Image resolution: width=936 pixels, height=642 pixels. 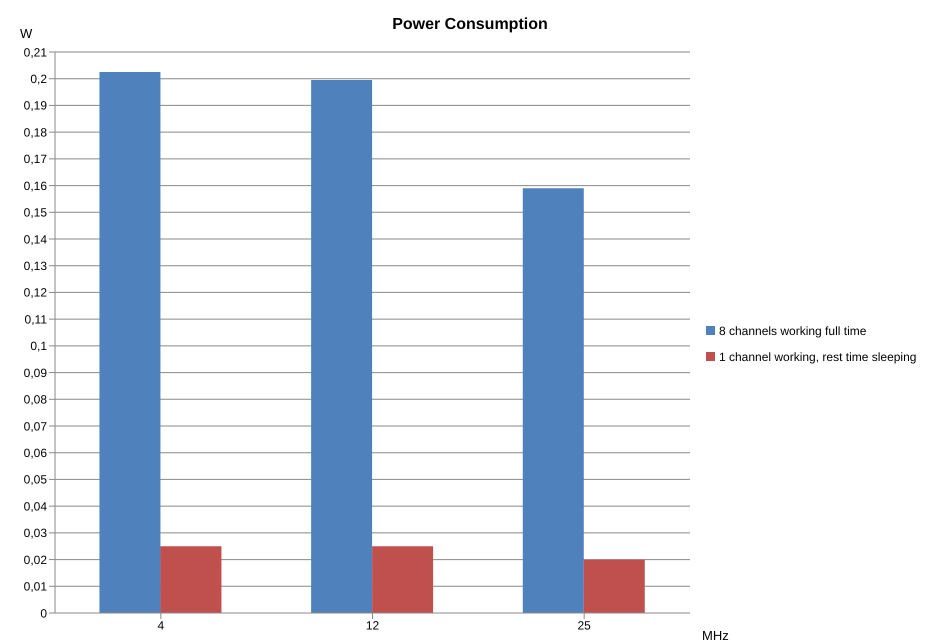 I want to click on y-tick-label: 0,09, so click(x=36, y=373).